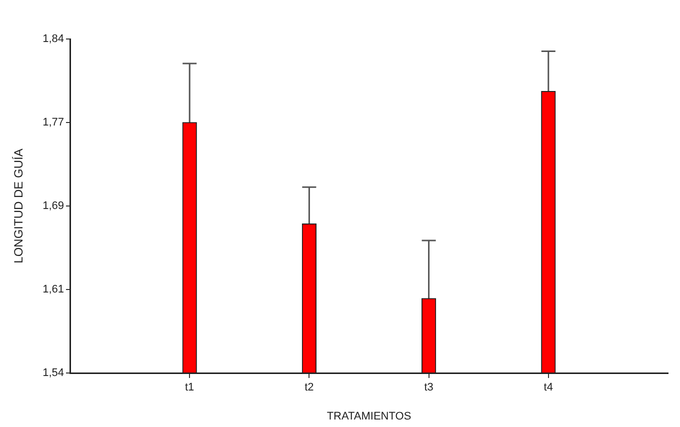 This screenshot has width=680, height=427. Describe the element at coordinates (369, 416) in the screenshot. I see `x-axis-title: TRATAMIENTOS` at that location.